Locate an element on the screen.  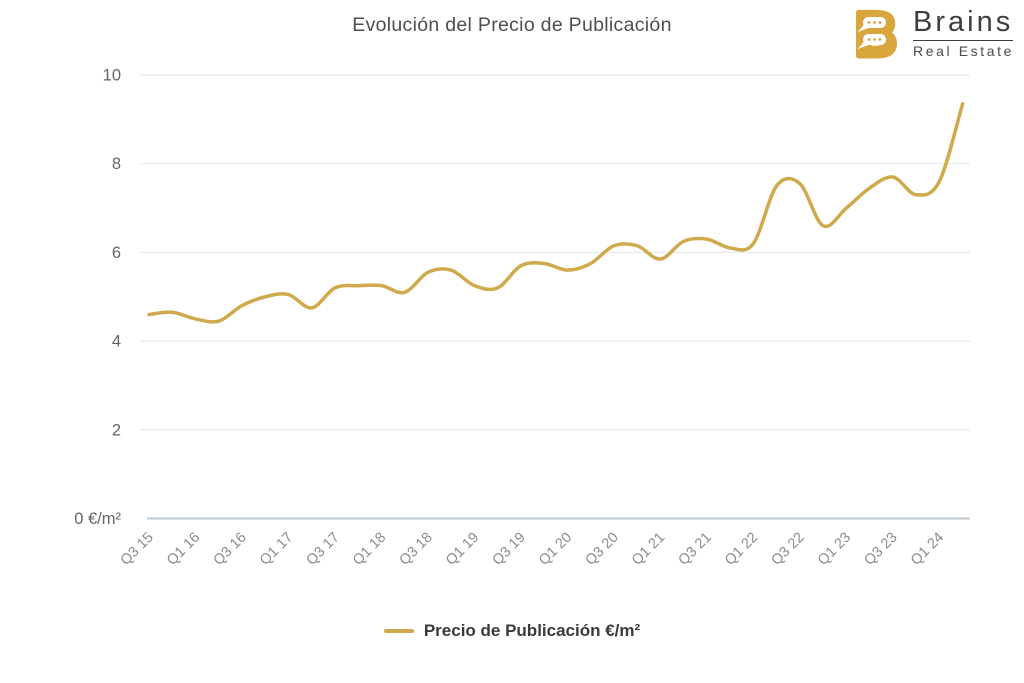
y-axis-label: 2 is located at coordinates (116, 430).